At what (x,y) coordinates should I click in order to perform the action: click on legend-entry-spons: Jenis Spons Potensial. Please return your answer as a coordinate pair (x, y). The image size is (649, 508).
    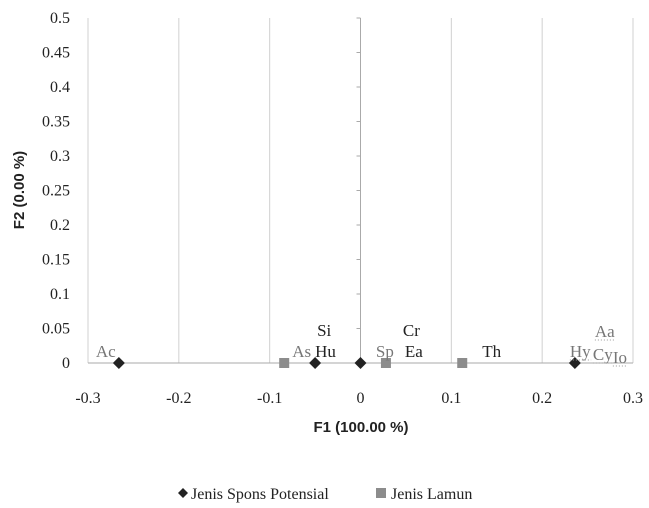
    Looking at the image, I should click on (260, 494).